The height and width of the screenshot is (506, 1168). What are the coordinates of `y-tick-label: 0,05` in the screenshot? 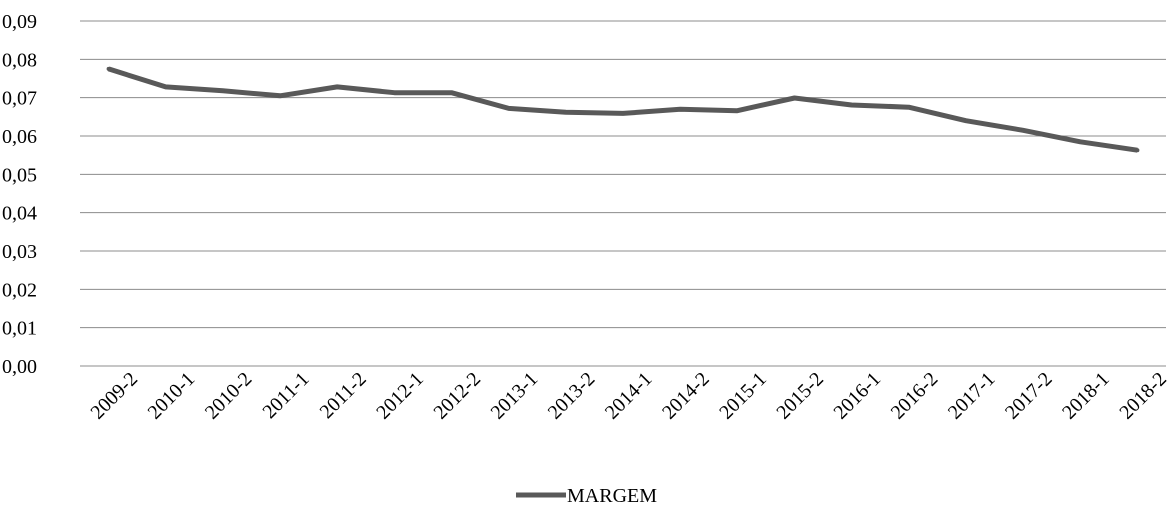 It's located at (19, 175).